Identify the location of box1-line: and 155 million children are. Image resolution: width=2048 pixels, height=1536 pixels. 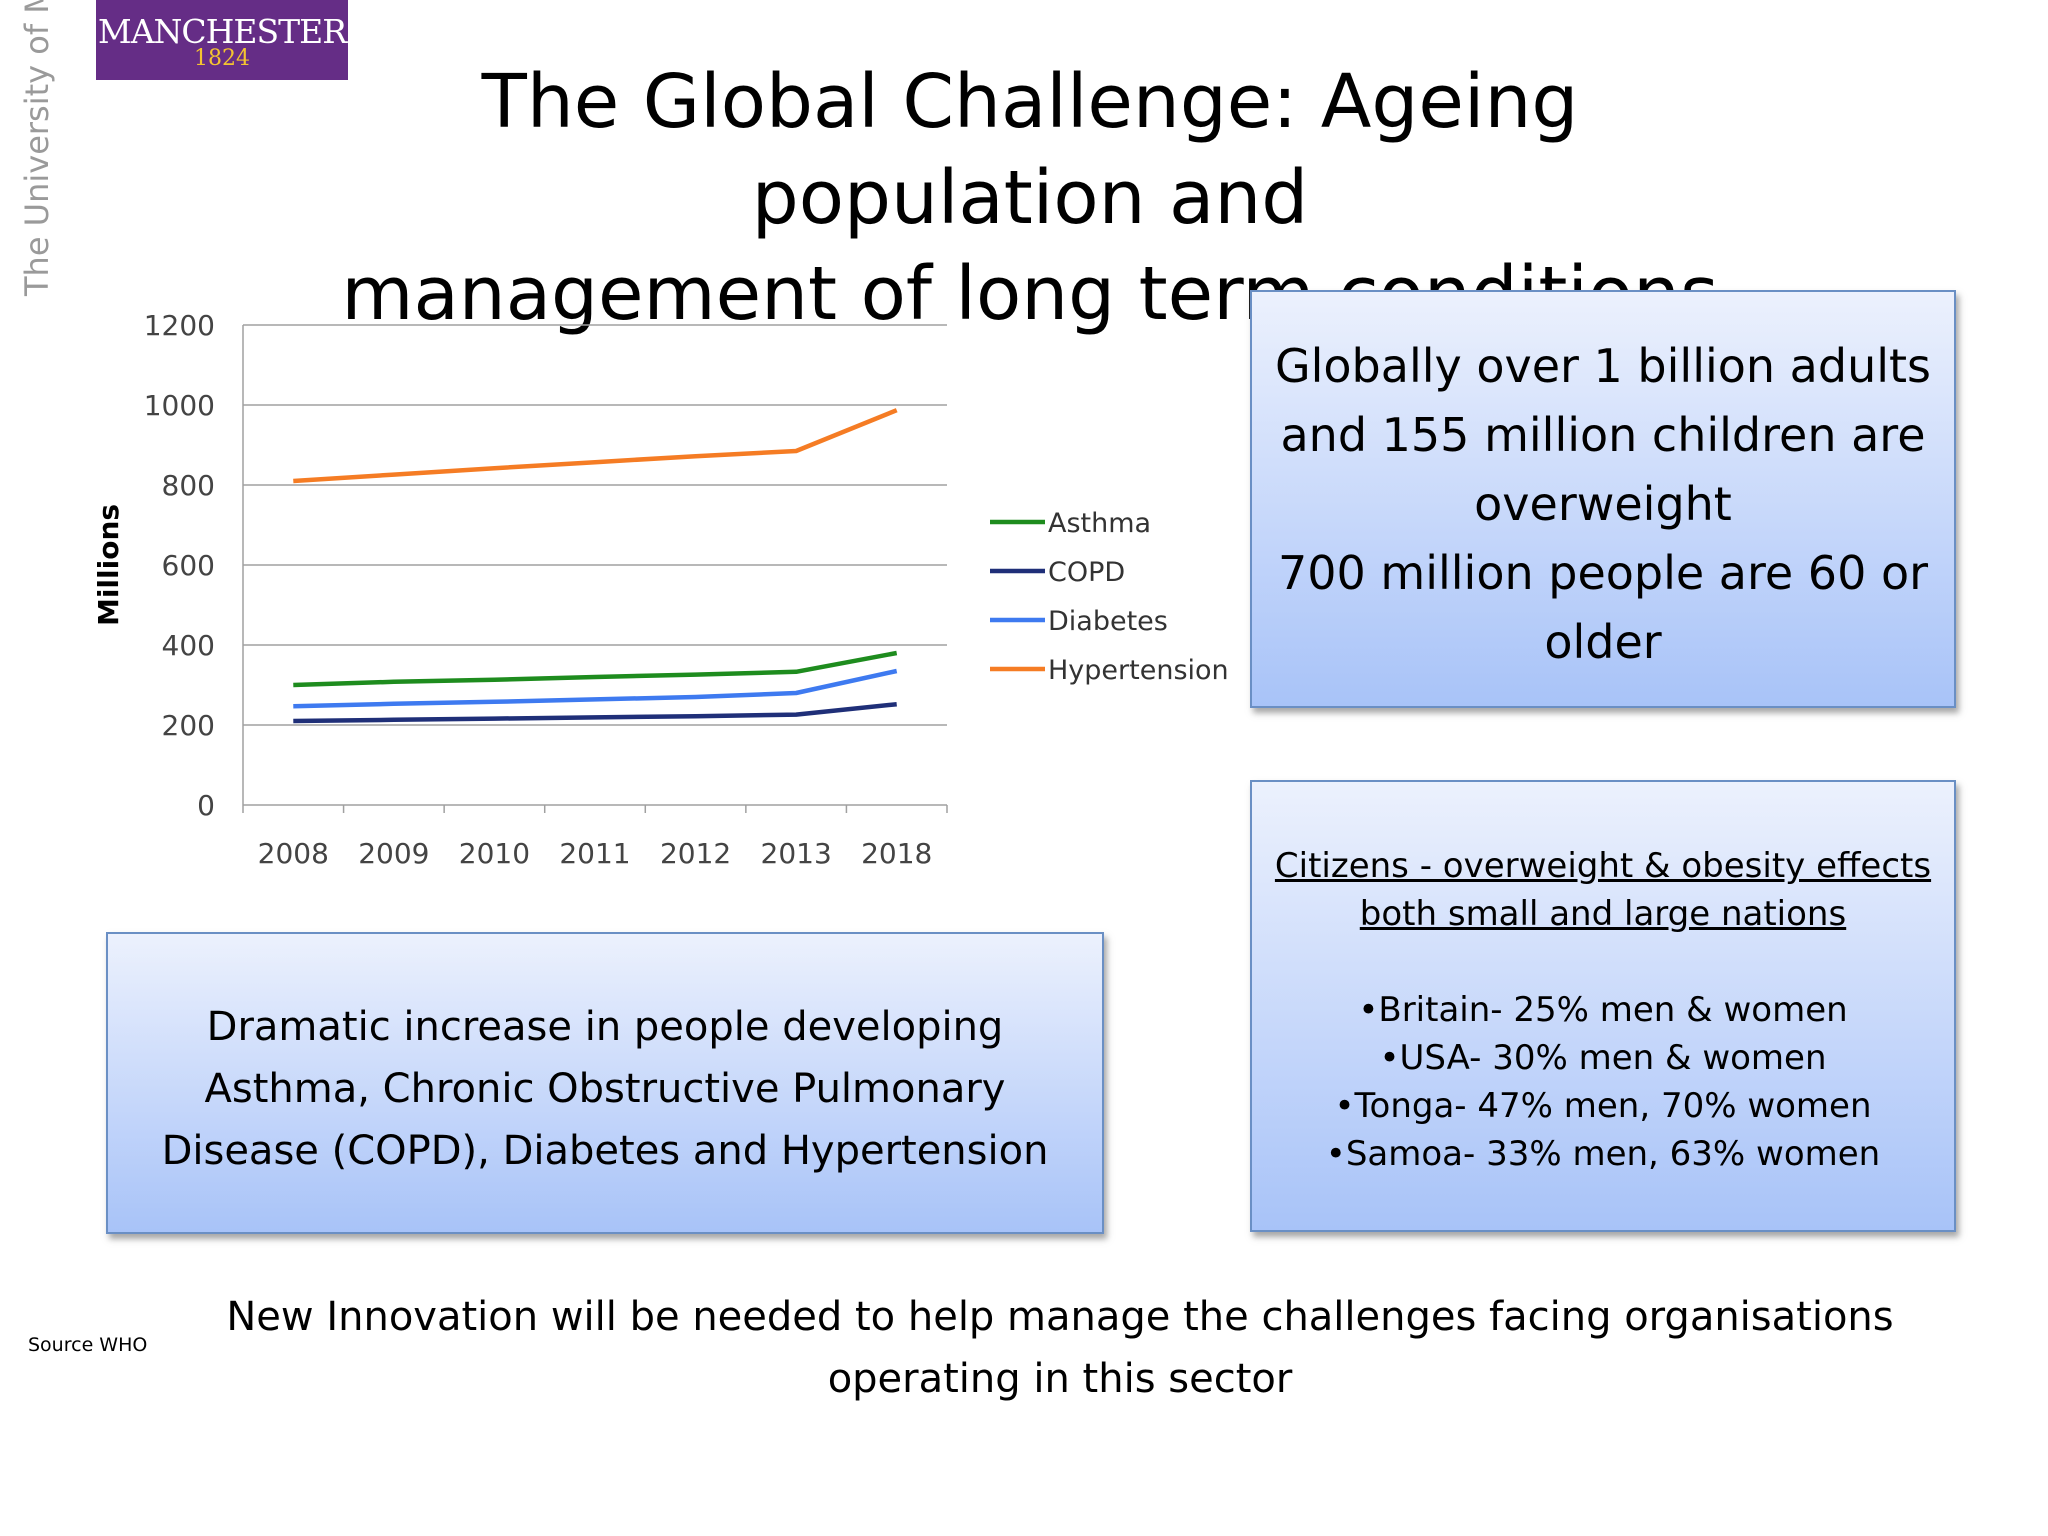
(1603, 435).